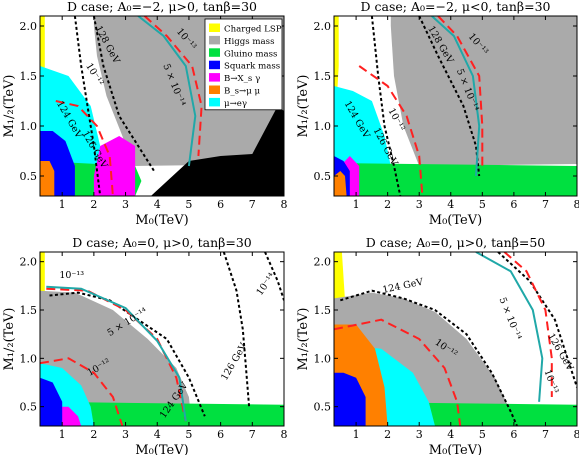 This screenshot has height=455, width=579. What do you see at coordinates (252, 67) in the screenshot?
I see `legend-label: Squark mass` at bounding box center [252, 67].